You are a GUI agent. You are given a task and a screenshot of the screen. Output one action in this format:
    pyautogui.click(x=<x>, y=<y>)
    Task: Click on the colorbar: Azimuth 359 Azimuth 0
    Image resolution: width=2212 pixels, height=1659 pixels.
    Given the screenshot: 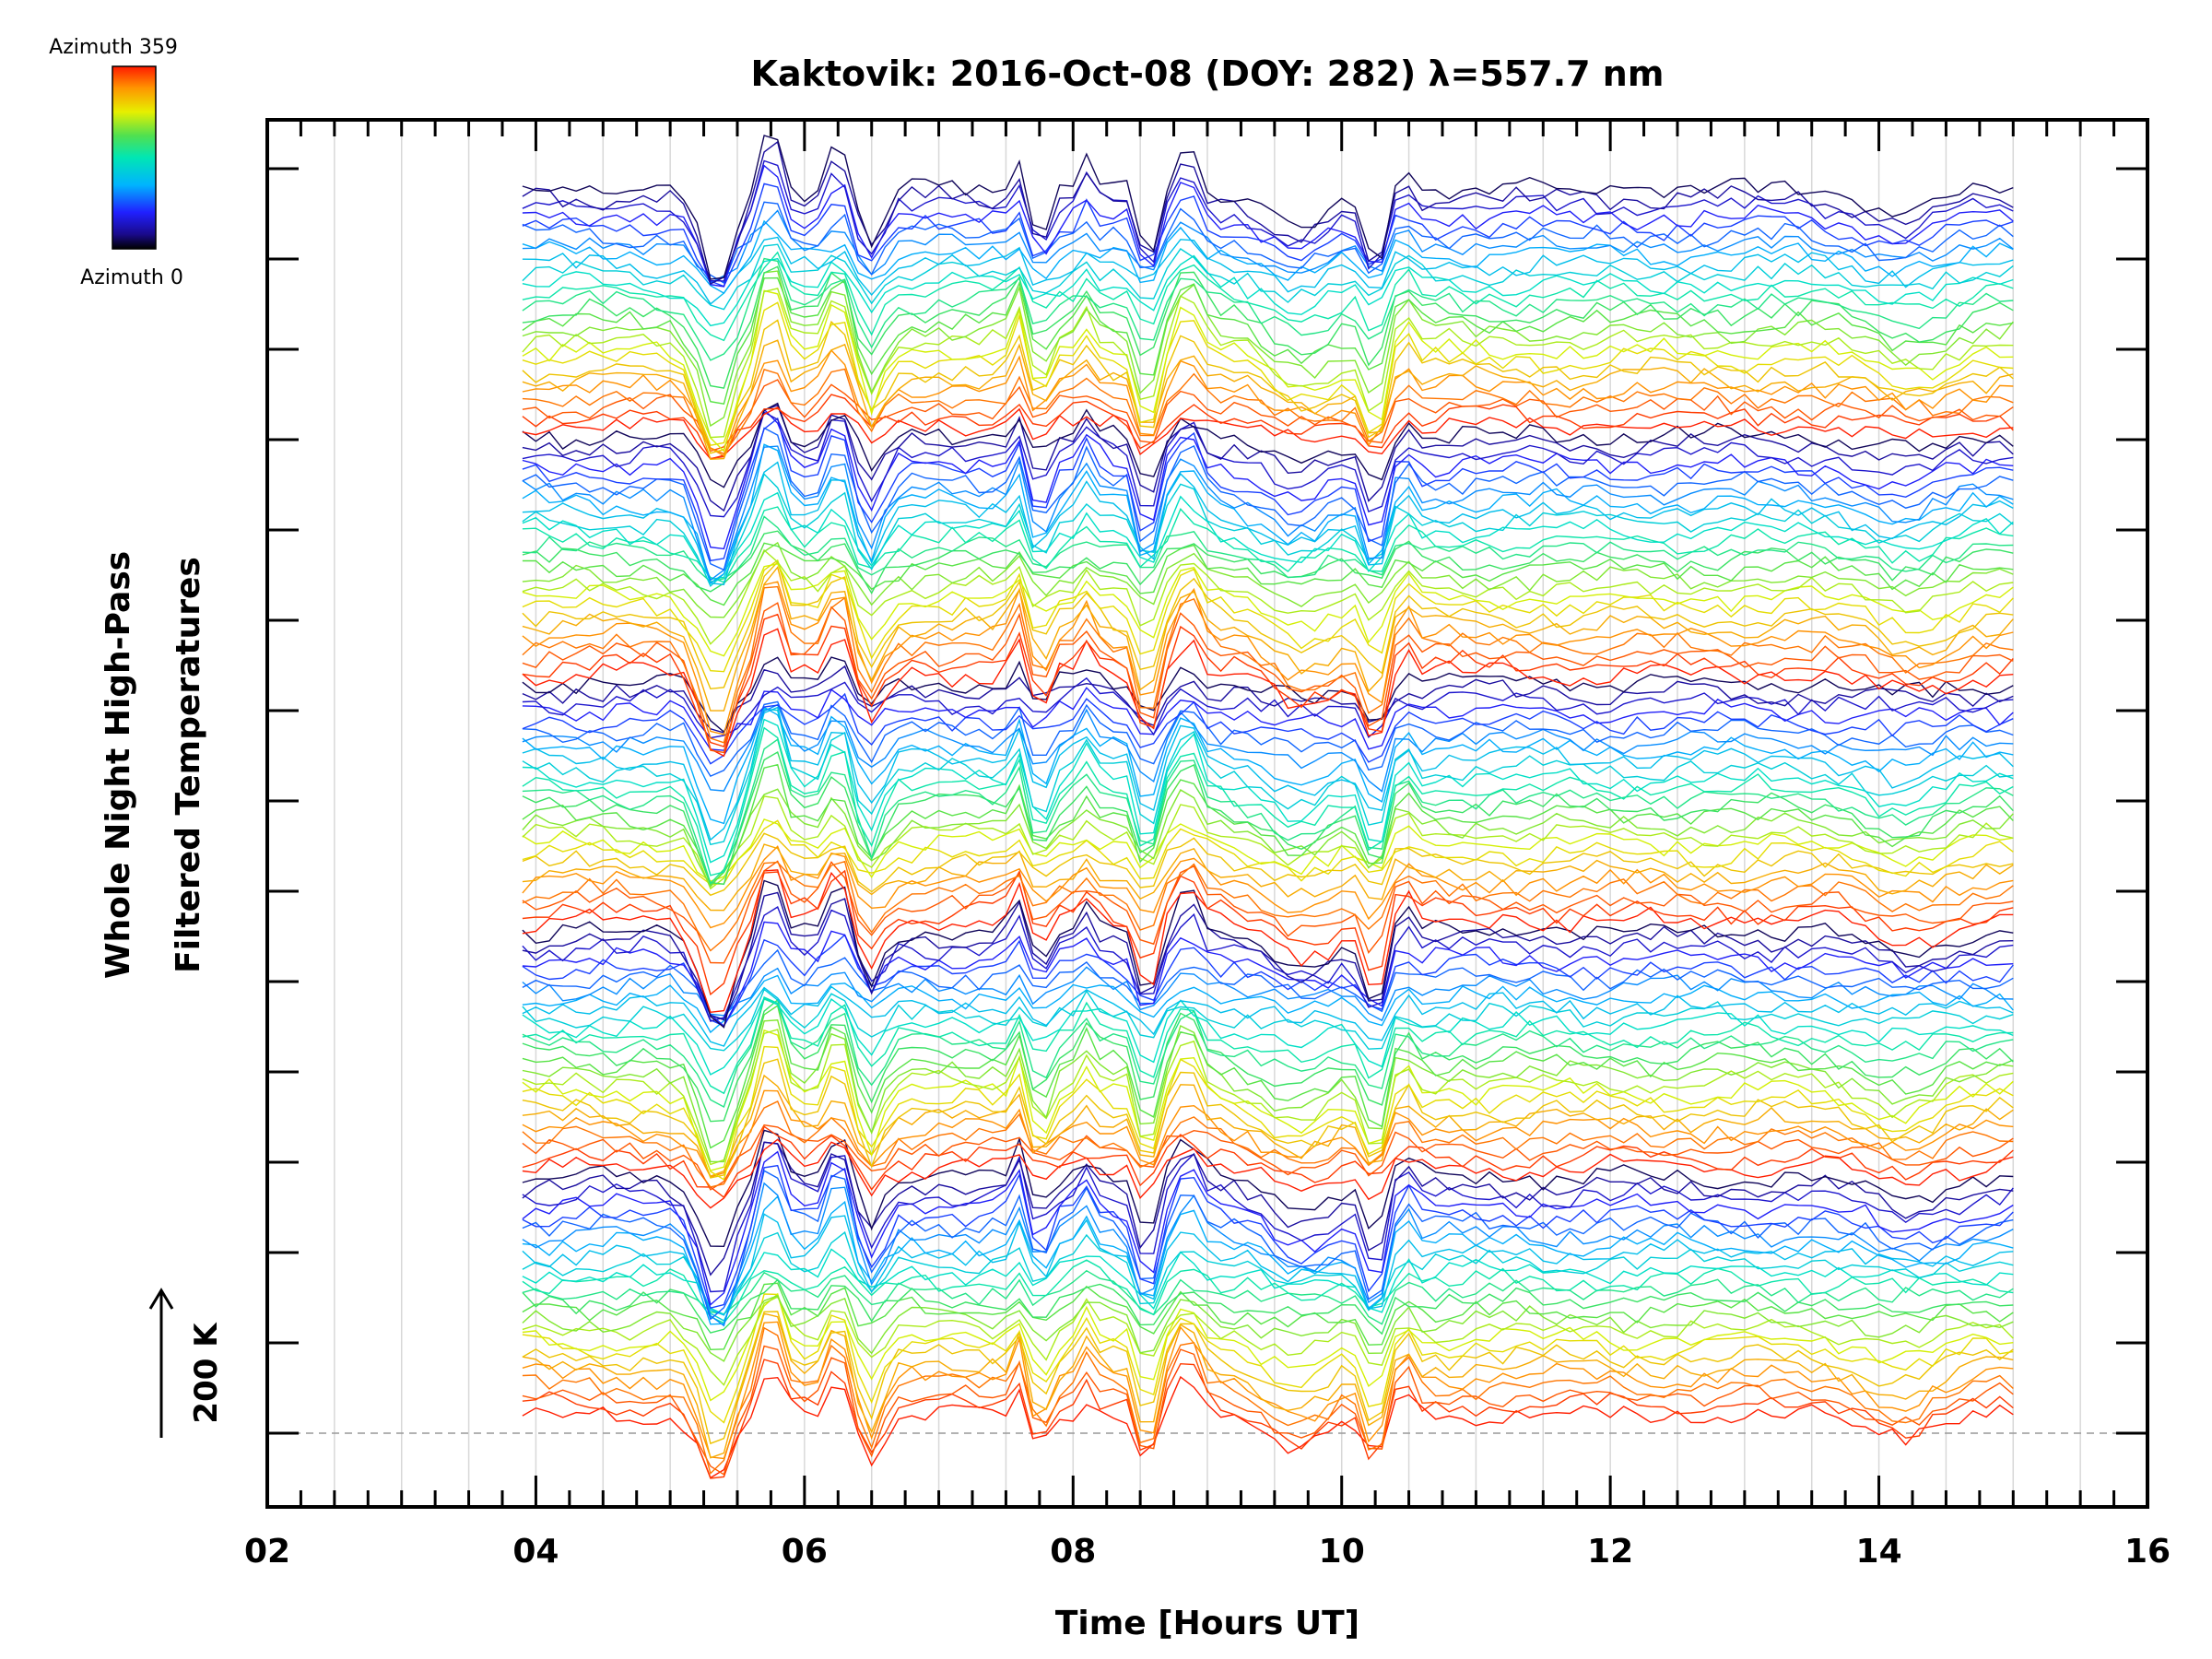 What is the action you would take?
    pyautogui.click(x=116, y=162)
    